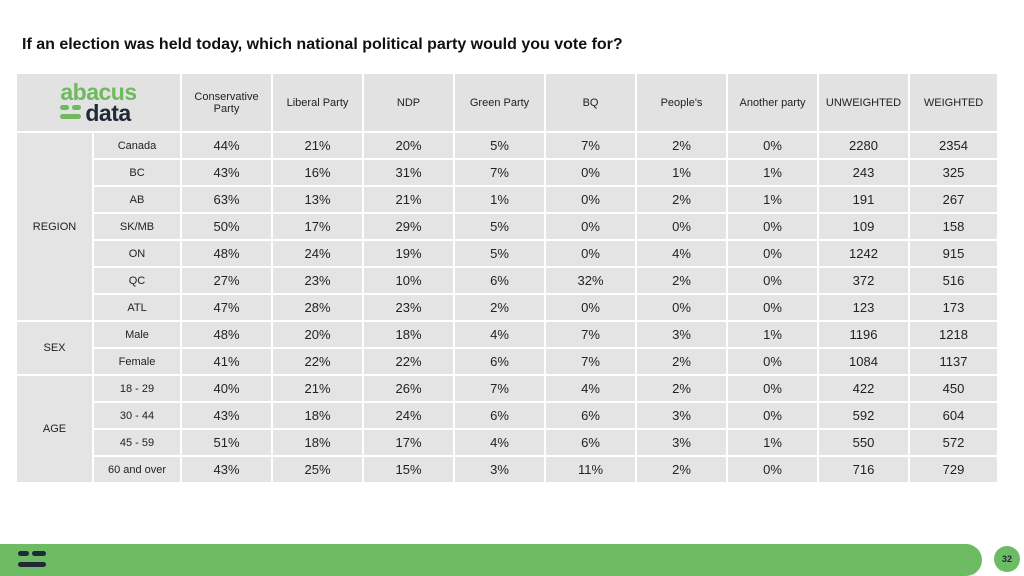  What do you see at coordinates (864, 361) in the screenshot?
I see `table-cell: 1084` at bounding box center [864, 361].